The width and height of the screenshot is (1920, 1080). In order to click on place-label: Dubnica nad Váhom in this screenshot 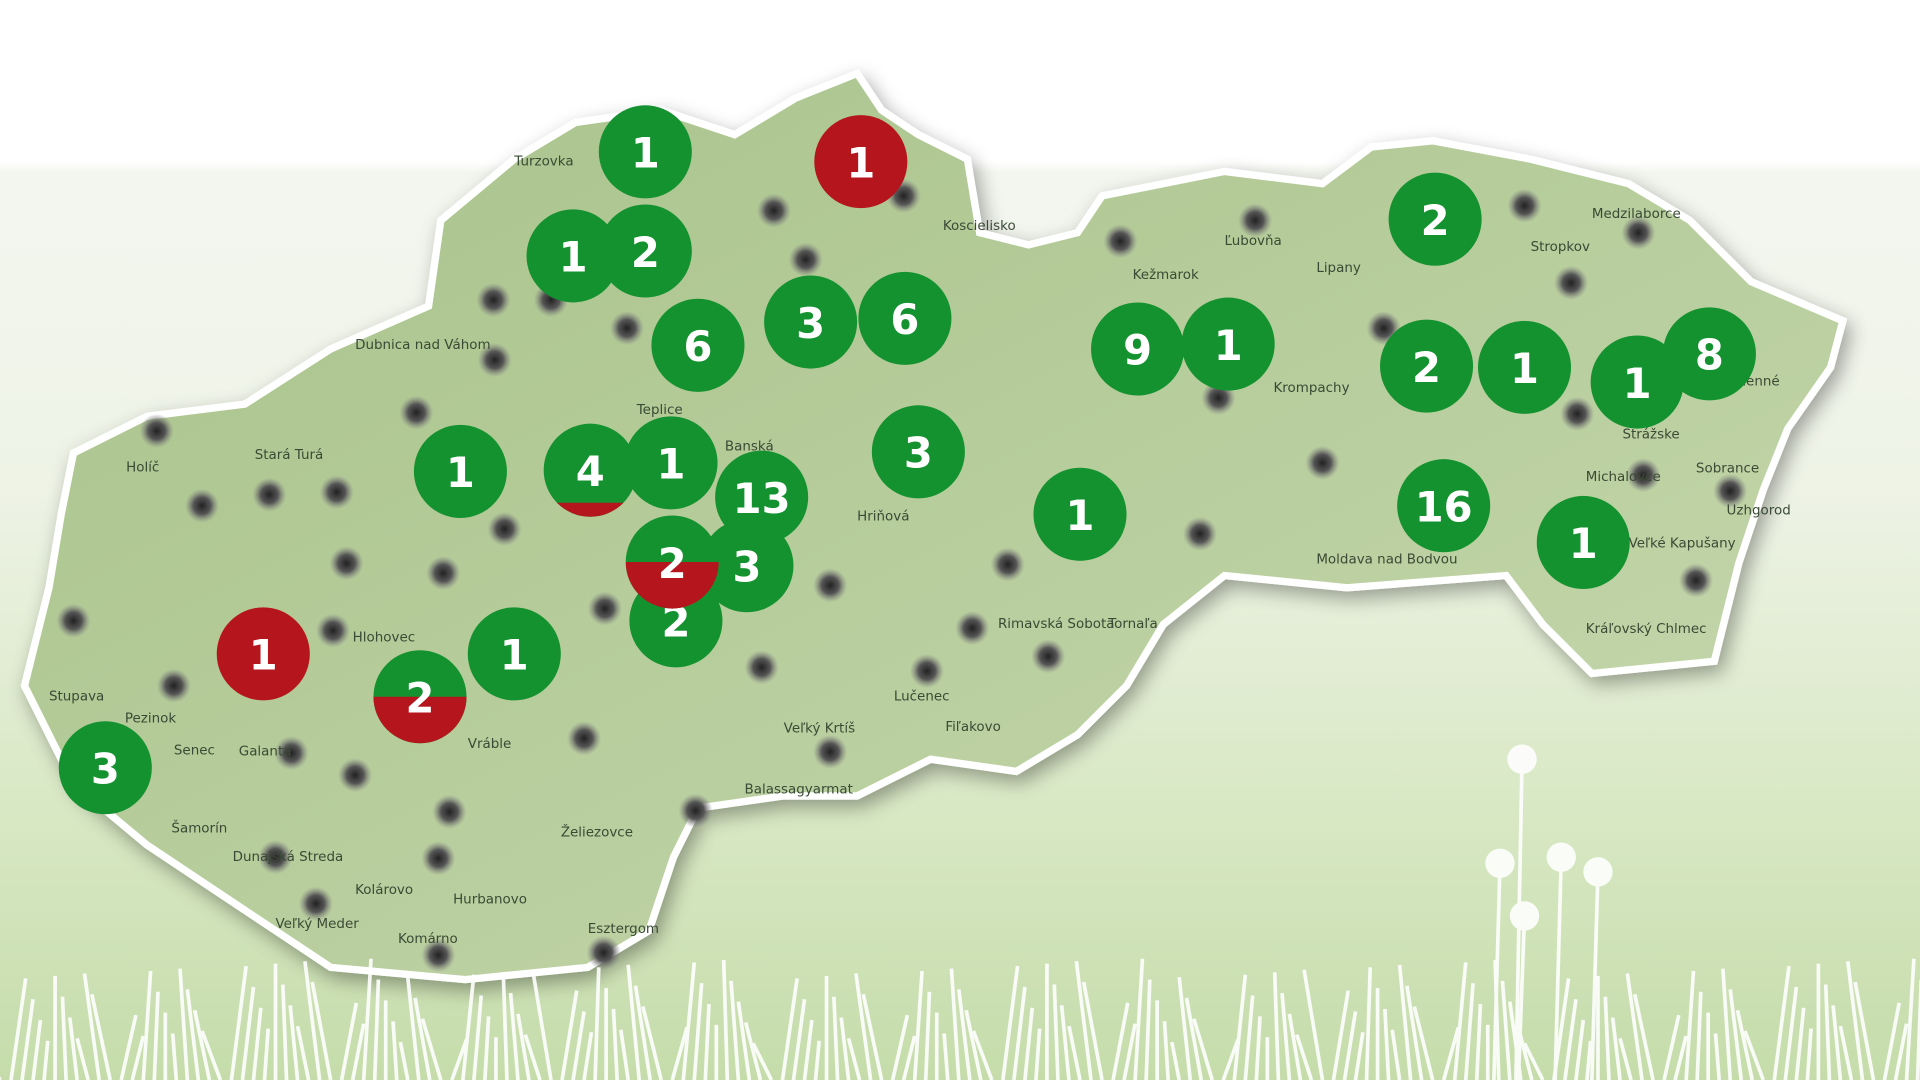, I will do `click(422, 345)`.